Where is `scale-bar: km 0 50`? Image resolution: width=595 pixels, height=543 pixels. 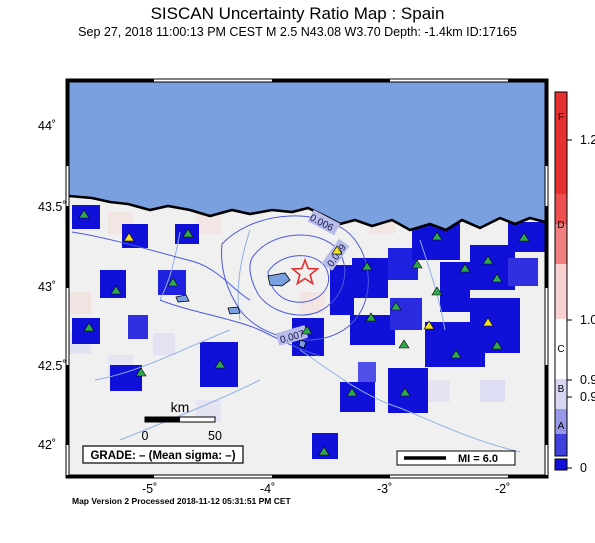 scale-bar: km 0 50 is located at coordinates (182, 421).